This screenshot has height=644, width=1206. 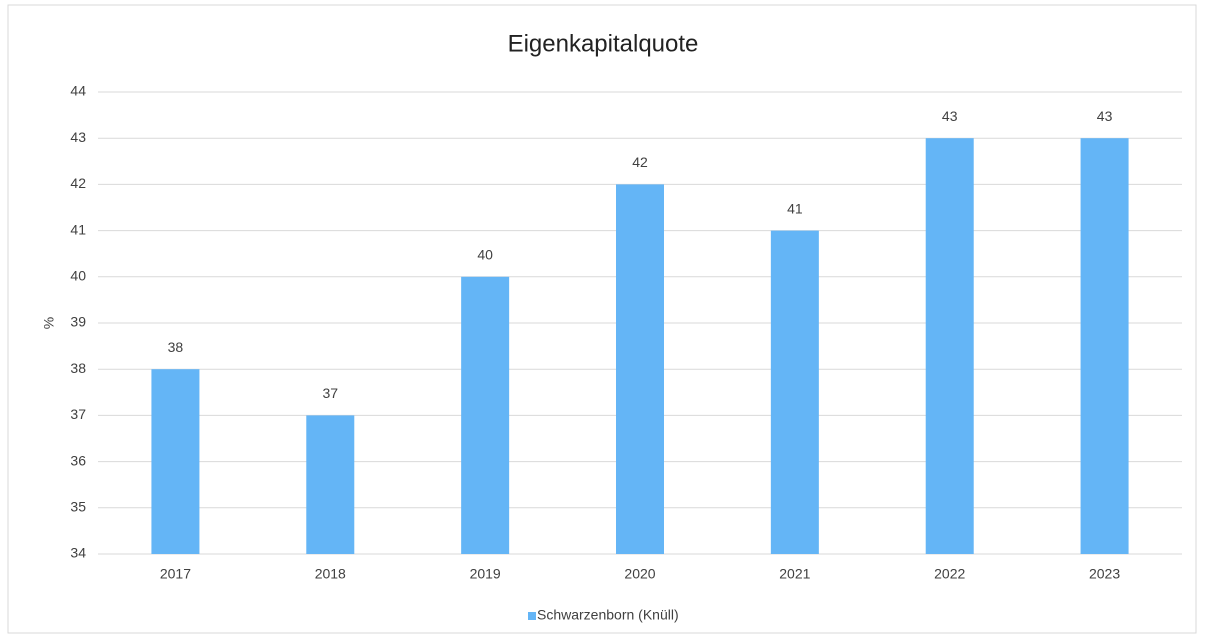 What do you see at coordinates (78, 137) in the screenshot?
I see `y-tick-label: 43` at bounding box center [78, 137].